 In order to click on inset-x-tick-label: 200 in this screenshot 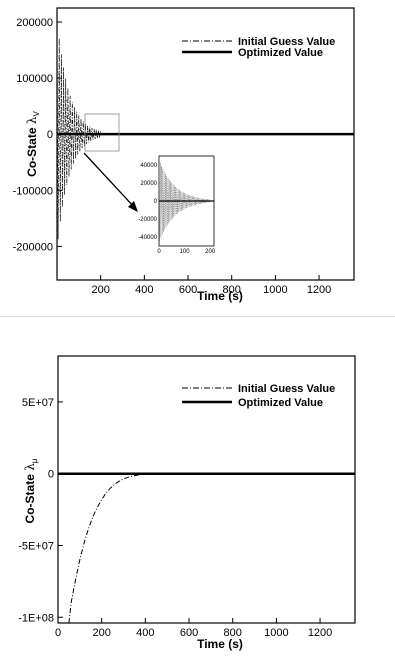, I will do `click(210, 252)`.